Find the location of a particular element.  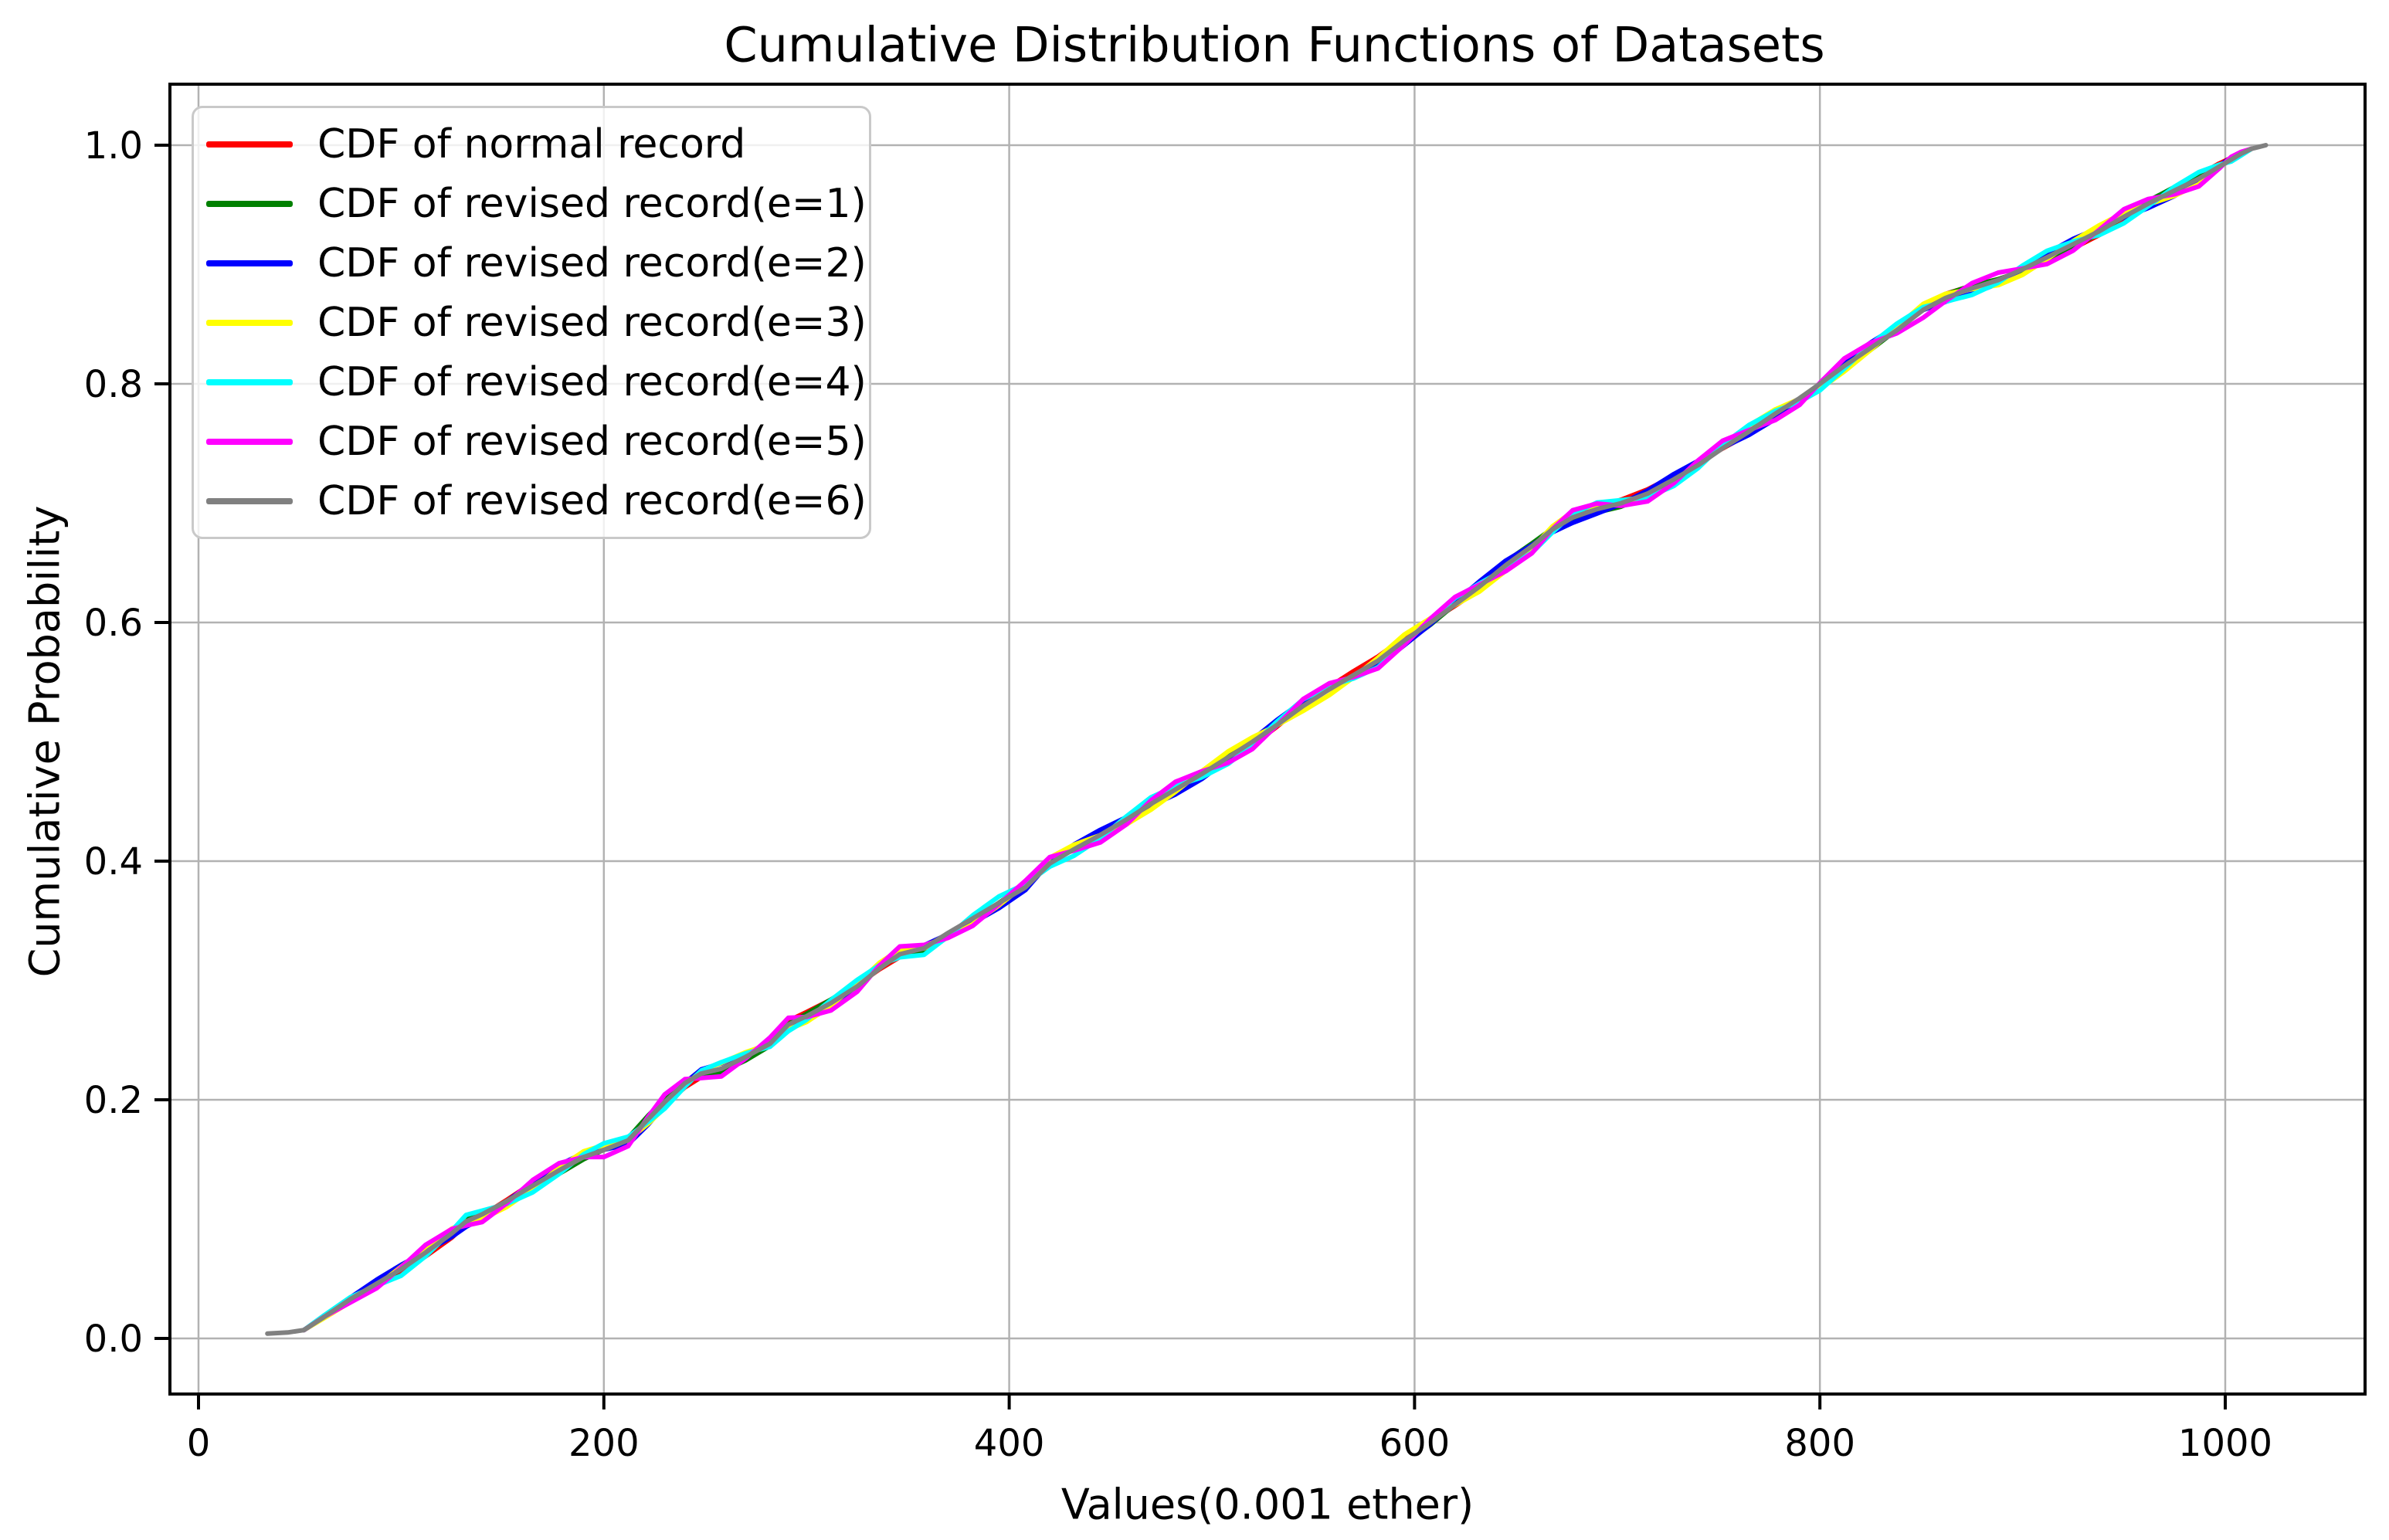

x-tick-label: 800 is located at coordinates (1819, 1443).